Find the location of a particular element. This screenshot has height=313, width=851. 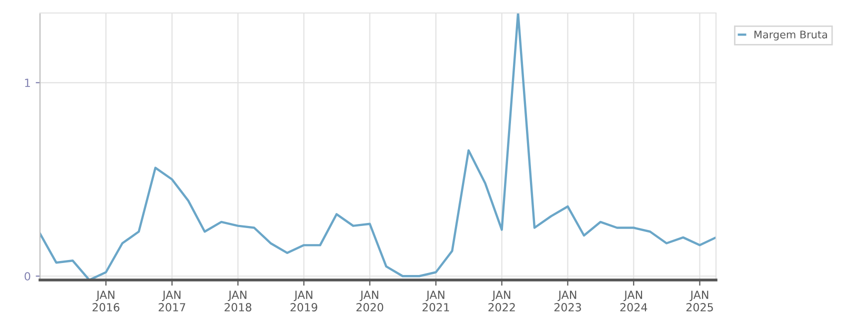

y-tick-label: 1 is located at coordinates (27, 82).